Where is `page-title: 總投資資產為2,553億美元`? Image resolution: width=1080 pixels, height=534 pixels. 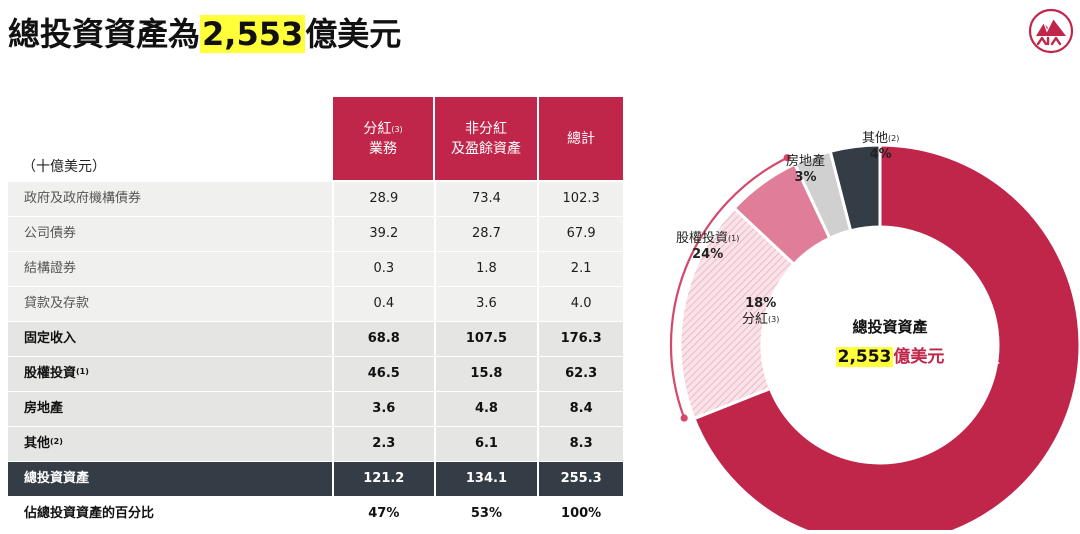 page-title: 總投資資產為2,553億美元 is located at coordinates (204, 34).